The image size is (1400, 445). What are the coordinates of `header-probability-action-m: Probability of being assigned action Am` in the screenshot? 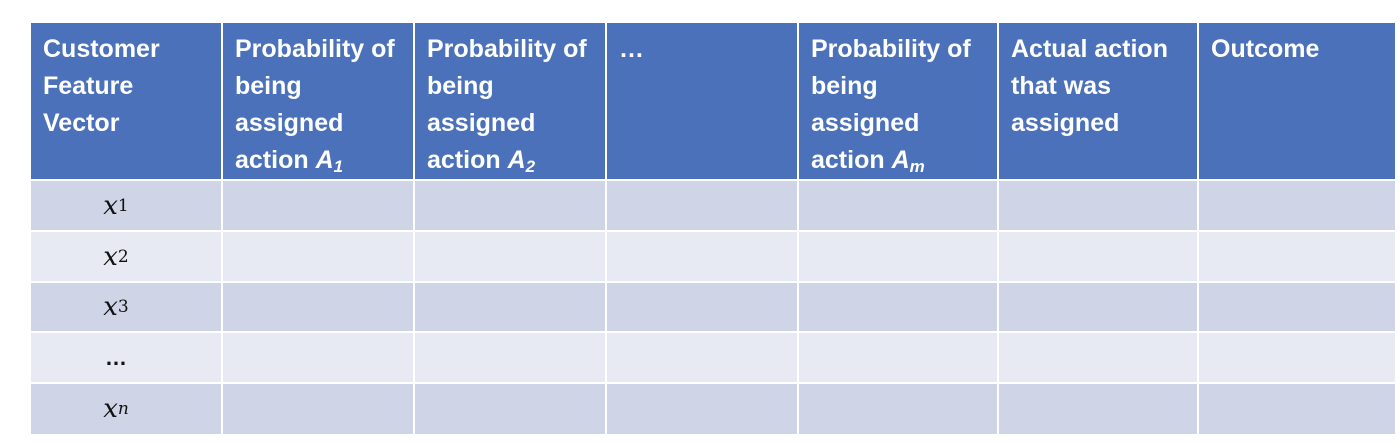 It's located at (898, 101).